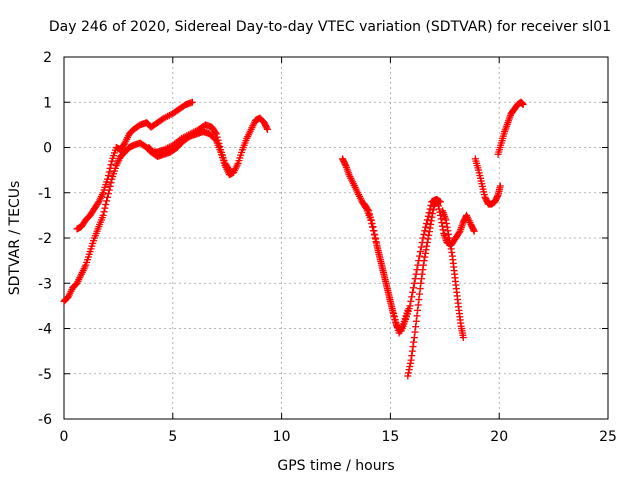  What do you see at coordinates (45, 239) in the screenshot?
I see `y-tick-label: -2` at bounding box center [45, 239].